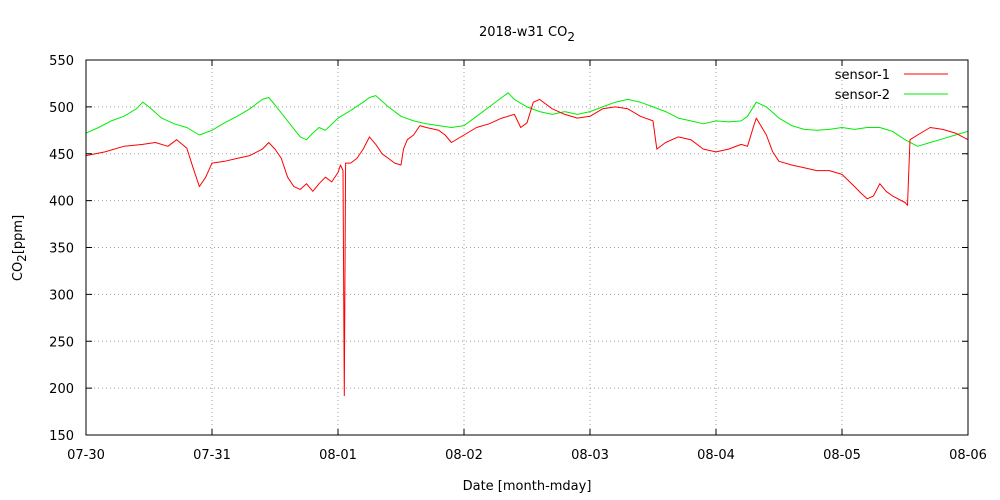 This screenshot has height=500, width=1000. I want to click on y-axis-label-unit: [ppm], so click(18, 234).